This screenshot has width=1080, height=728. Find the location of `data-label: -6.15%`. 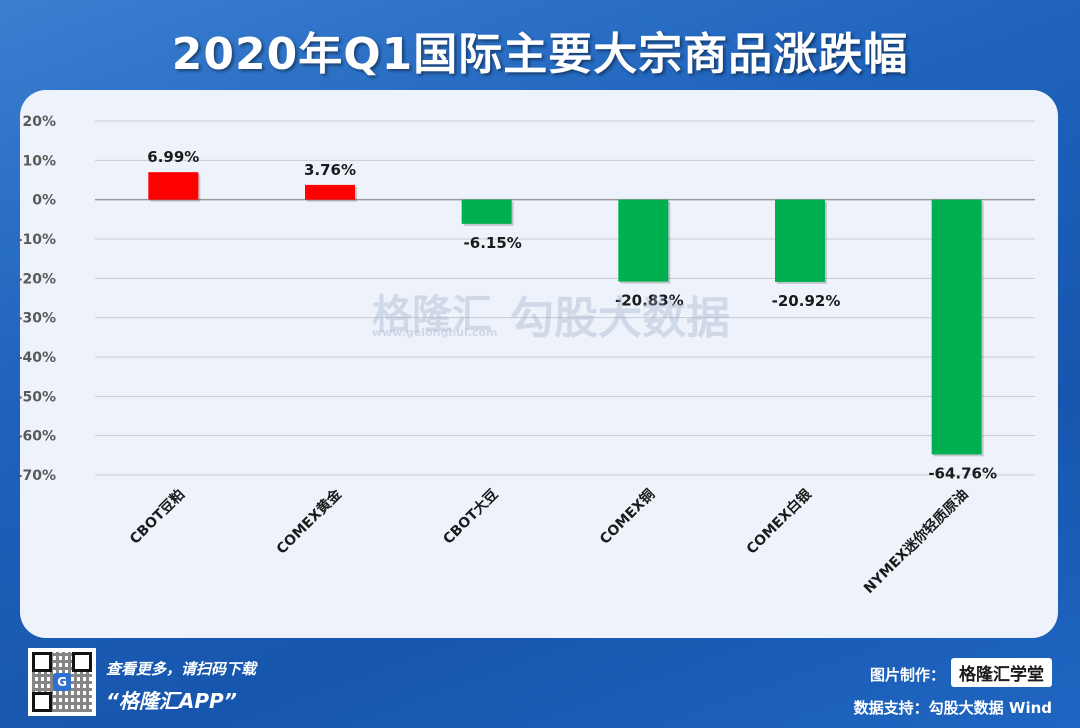

data-label: -6.15% is located at coordinates (493, 243).